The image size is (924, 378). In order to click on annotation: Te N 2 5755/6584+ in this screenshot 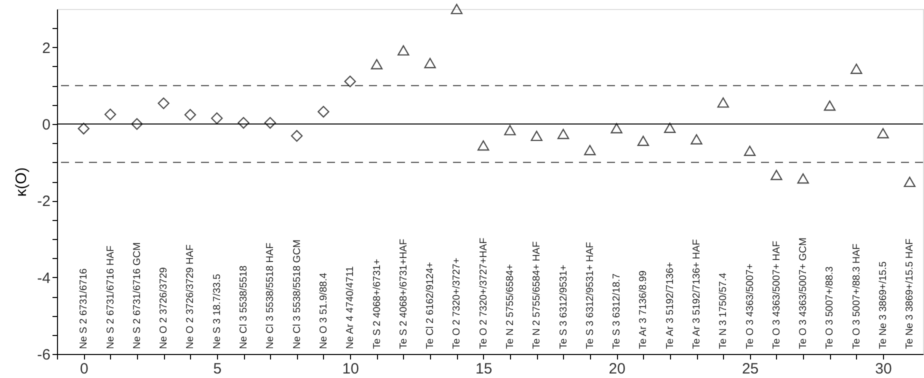, I will do `click(510, 306)`.